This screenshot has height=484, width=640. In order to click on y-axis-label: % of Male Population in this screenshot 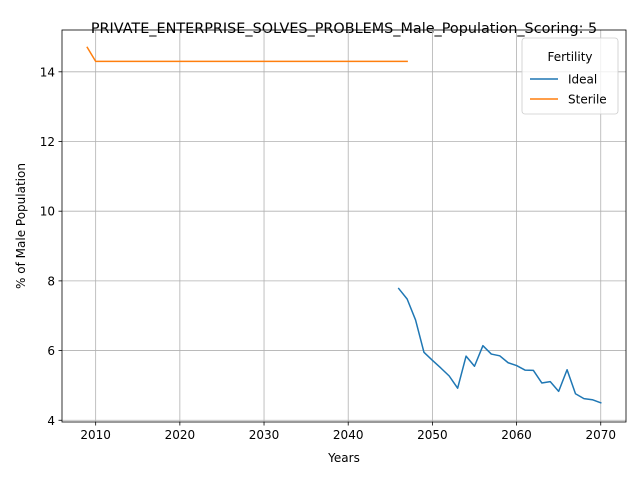, I will do `click(21, 226)`.